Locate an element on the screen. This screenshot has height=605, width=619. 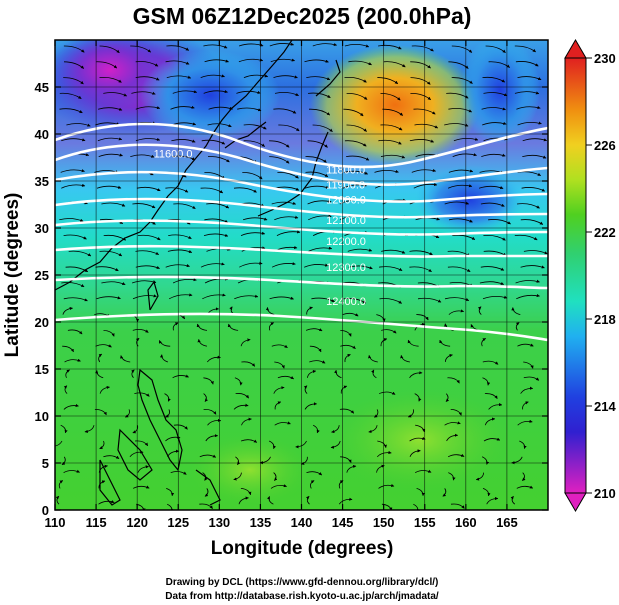
colorbar-tick-label: 214 is located at coordinates (605, 406).